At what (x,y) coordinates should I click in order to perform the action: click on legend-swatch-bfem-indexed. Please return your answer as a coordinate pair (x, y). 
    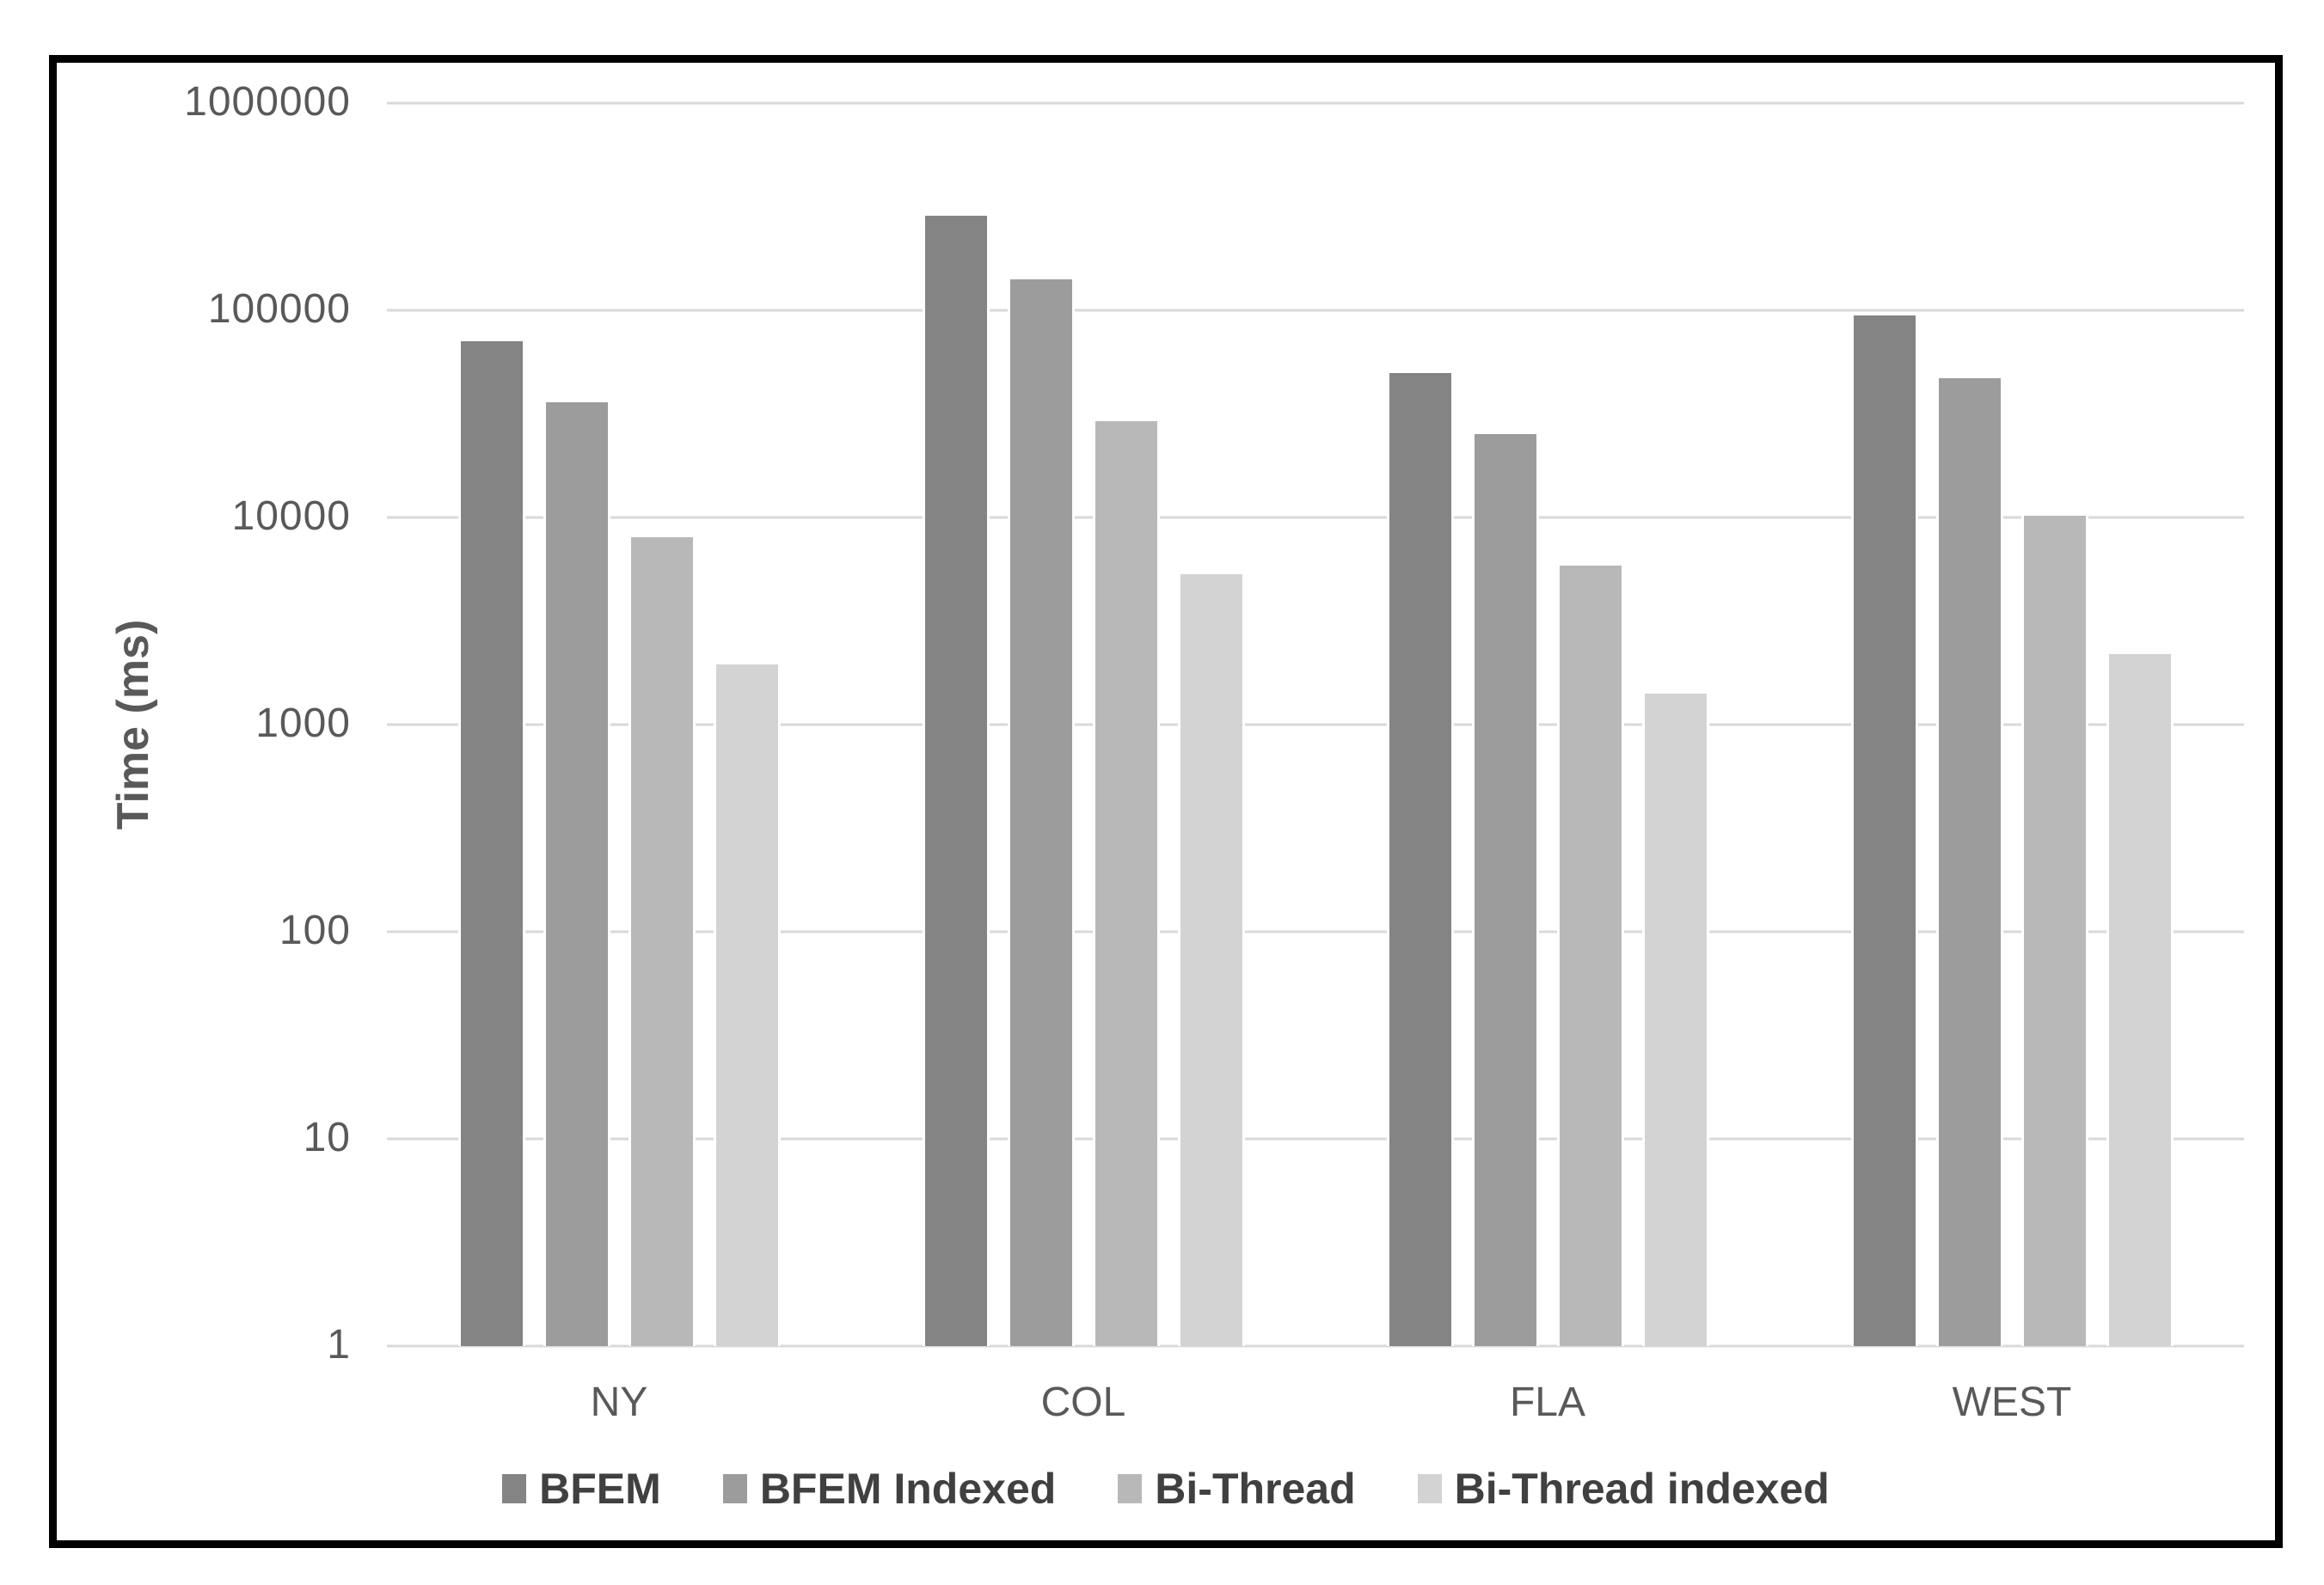
    Looking at the image, I should click on (734, 1489).